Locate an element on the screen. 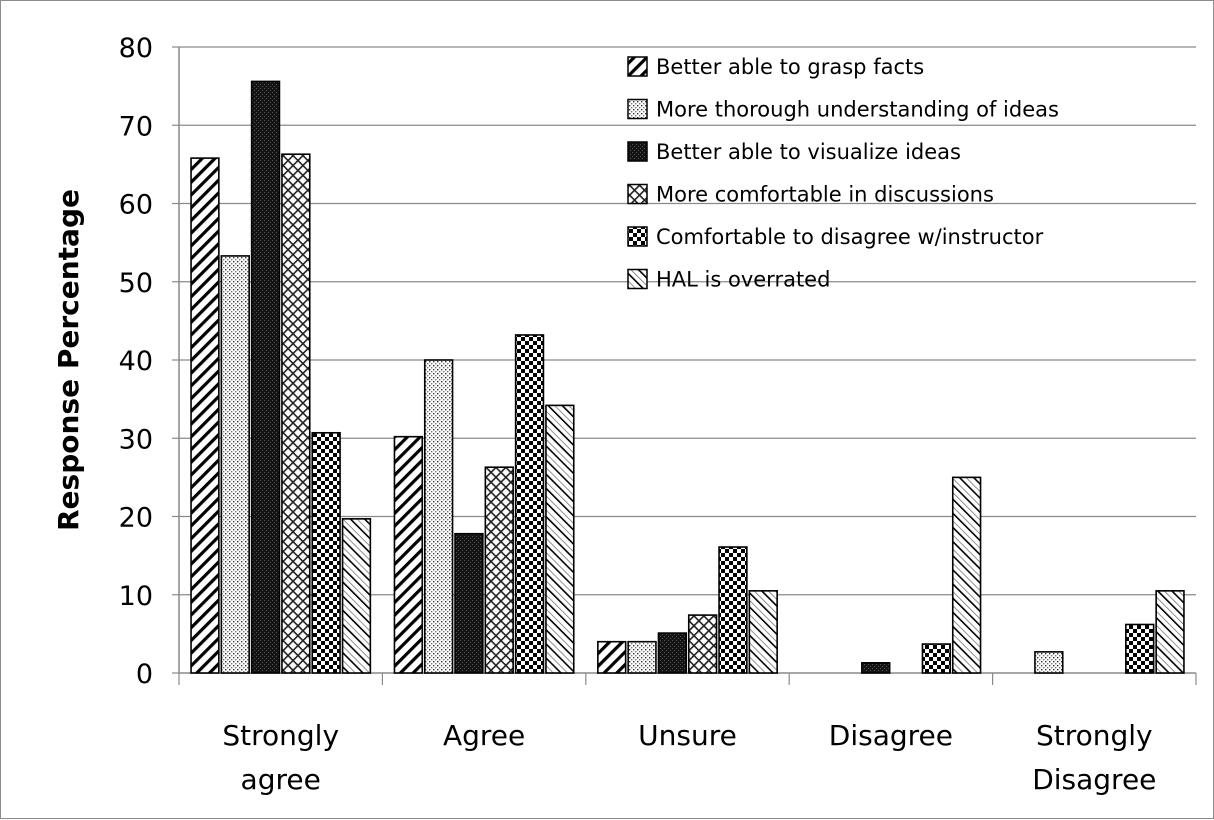 Image resolution: width=1214 pixels, height=820 pixels. x-category-label: agree is located at coordinates (281, 779).